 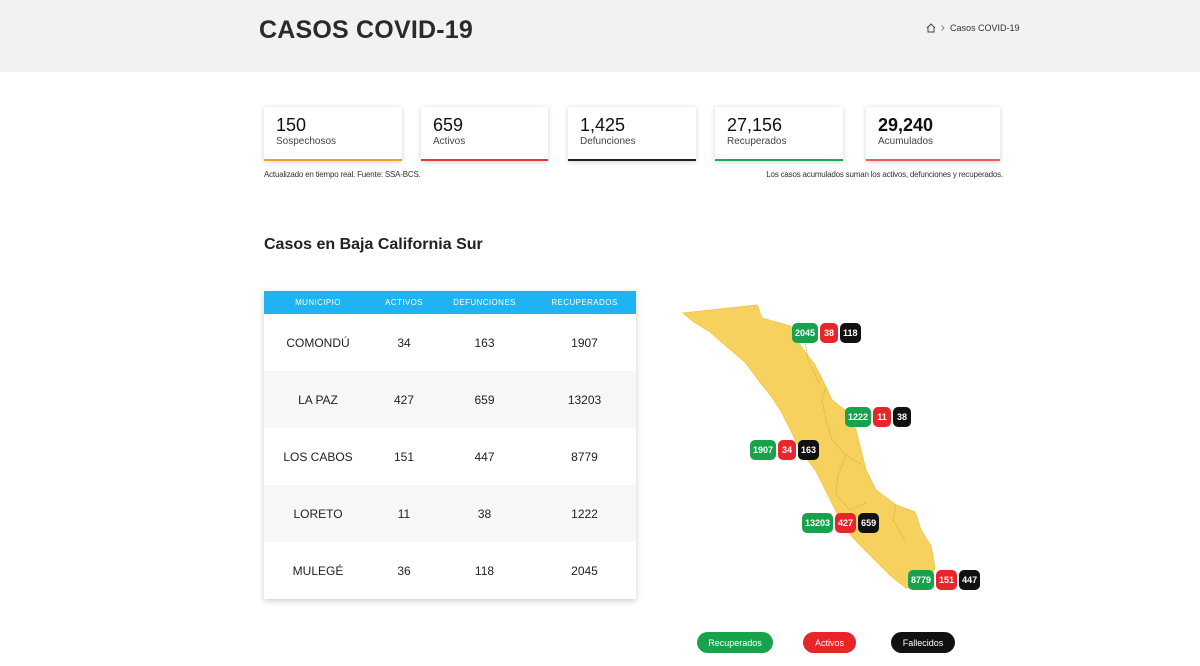 What do you see at coordinates (484, 456) in the screenshot?
I see `table-cell: 447` at bounding box center [484, 456].